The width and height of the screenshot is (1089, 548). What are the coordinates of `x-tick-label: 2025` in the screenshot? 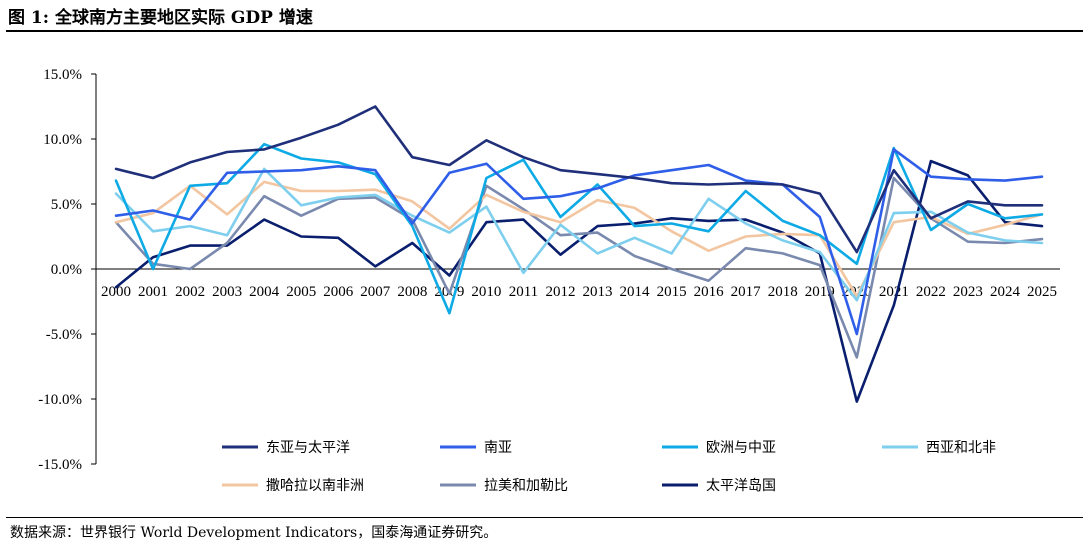 It's located at (1042, 292).